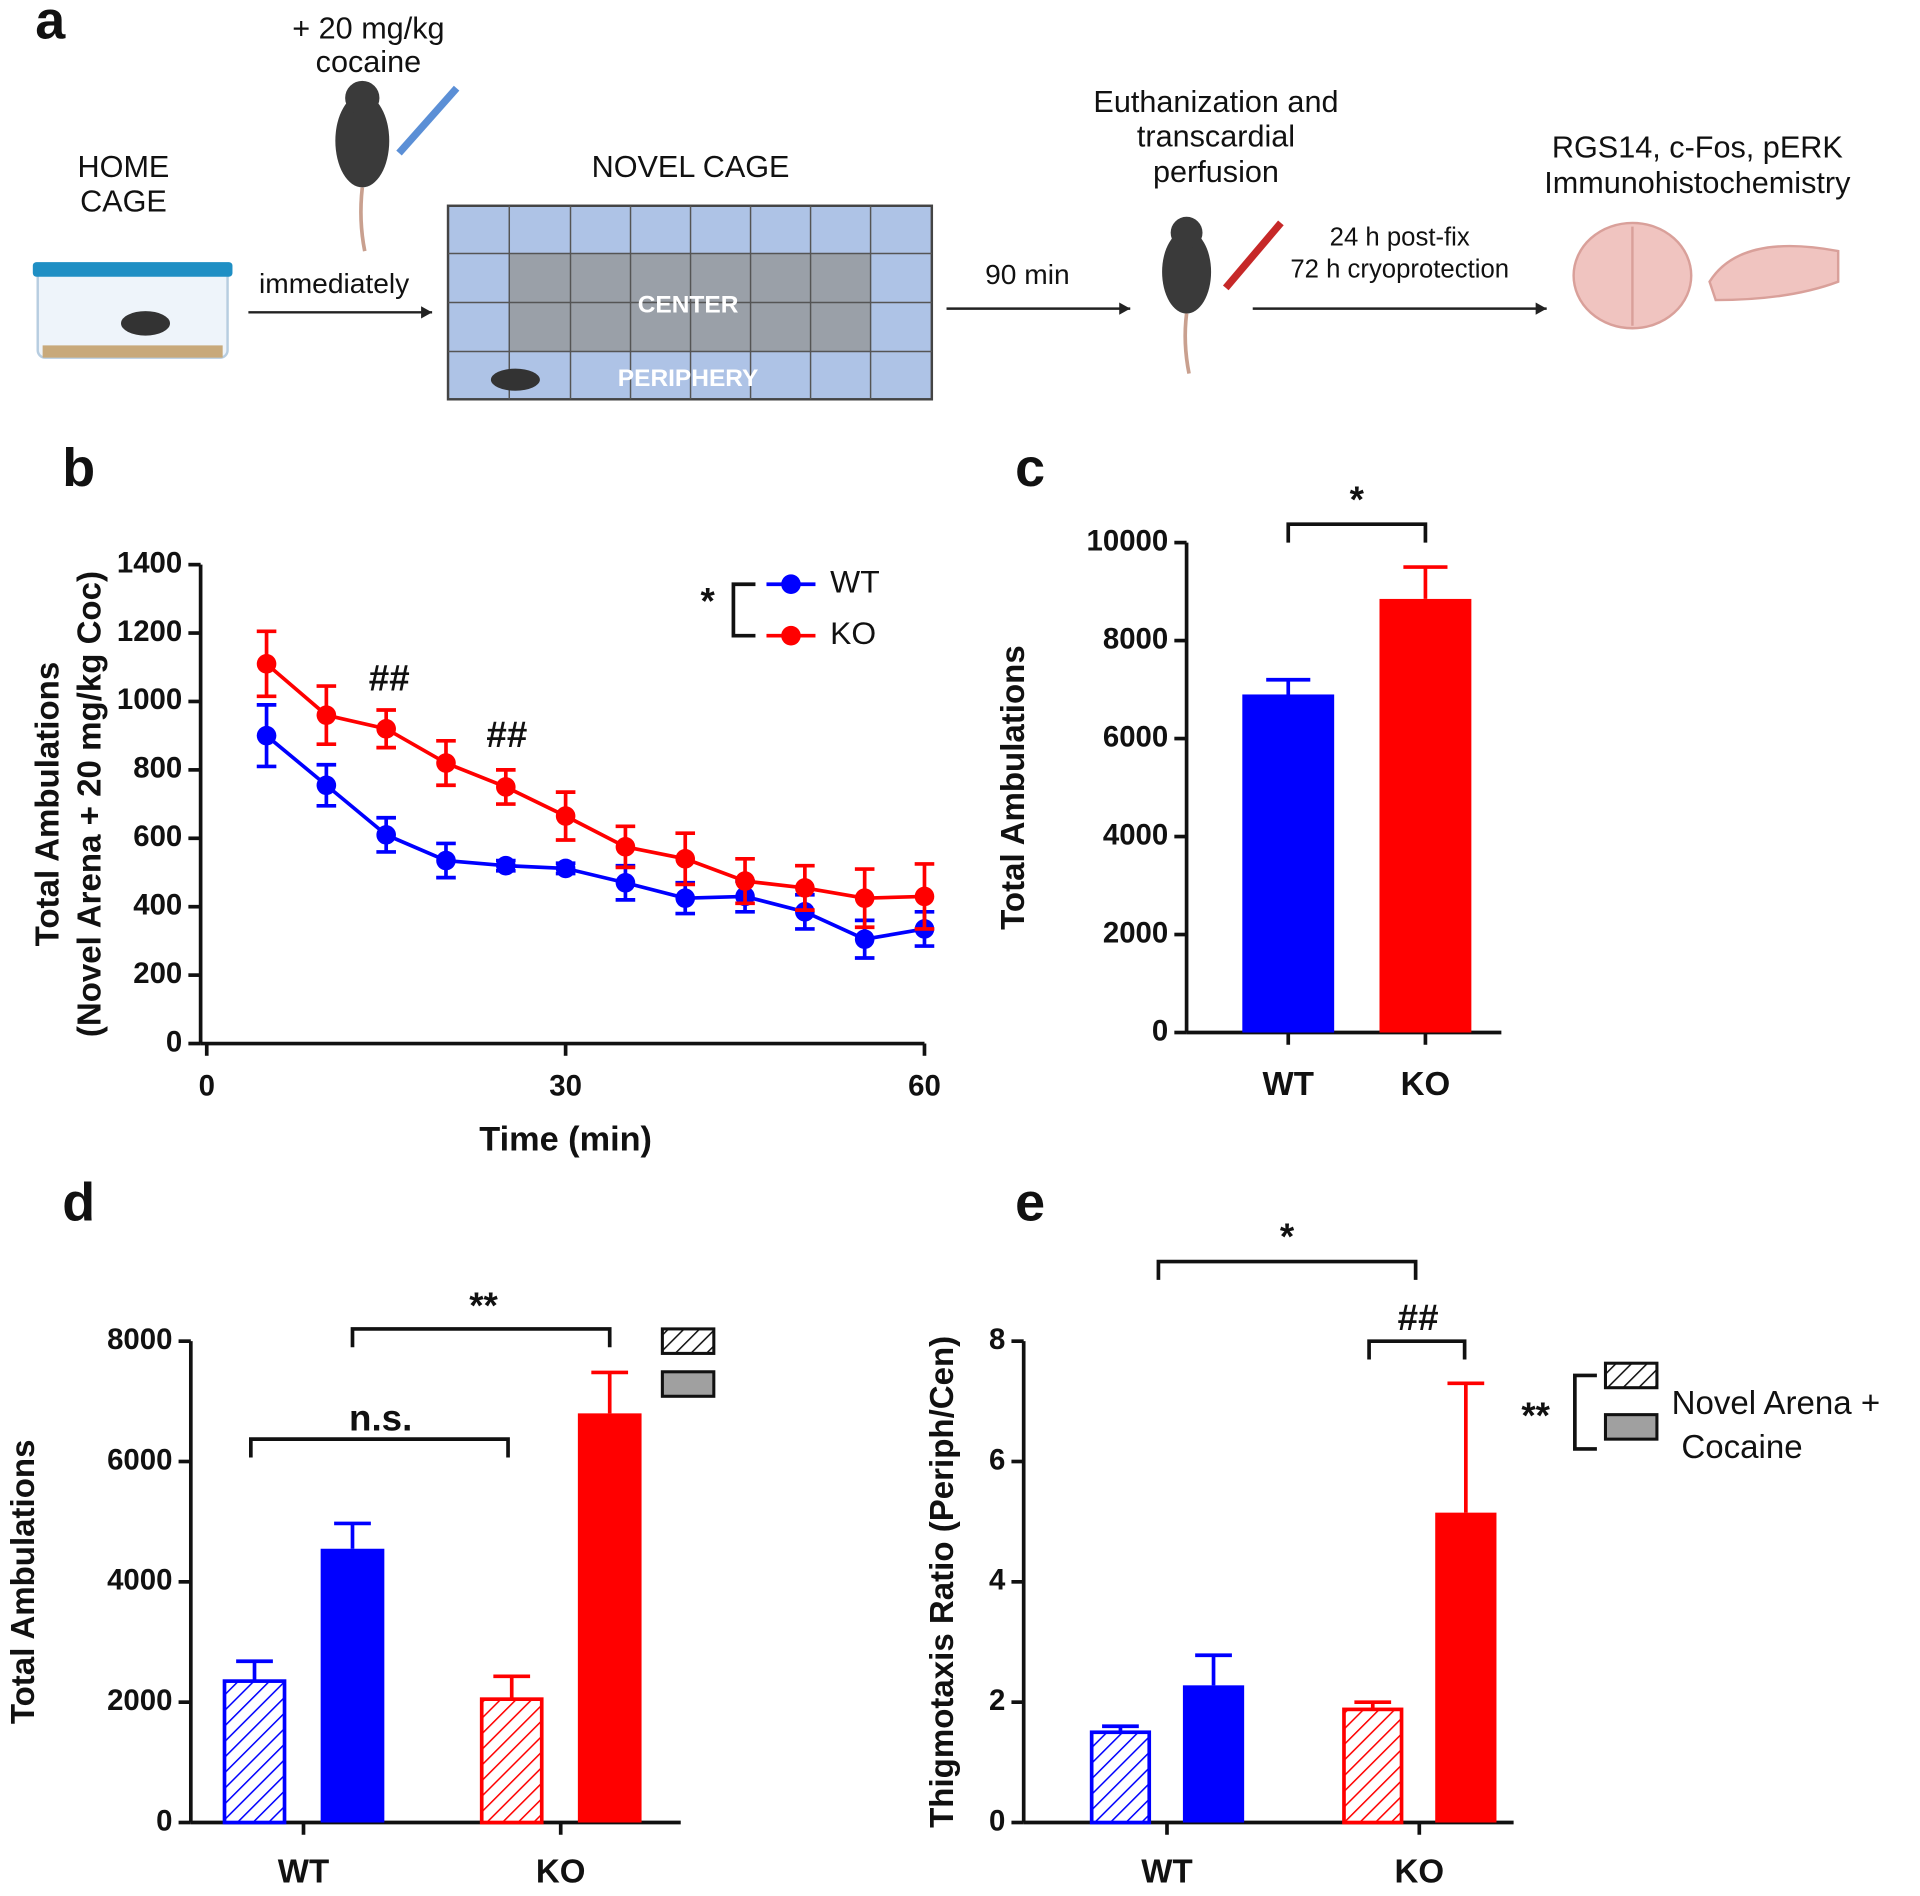 Image resolution: width=1920 pixels, height=1896 pixels. I want to click on y-tick-label: 4000, so click(139, 1580).